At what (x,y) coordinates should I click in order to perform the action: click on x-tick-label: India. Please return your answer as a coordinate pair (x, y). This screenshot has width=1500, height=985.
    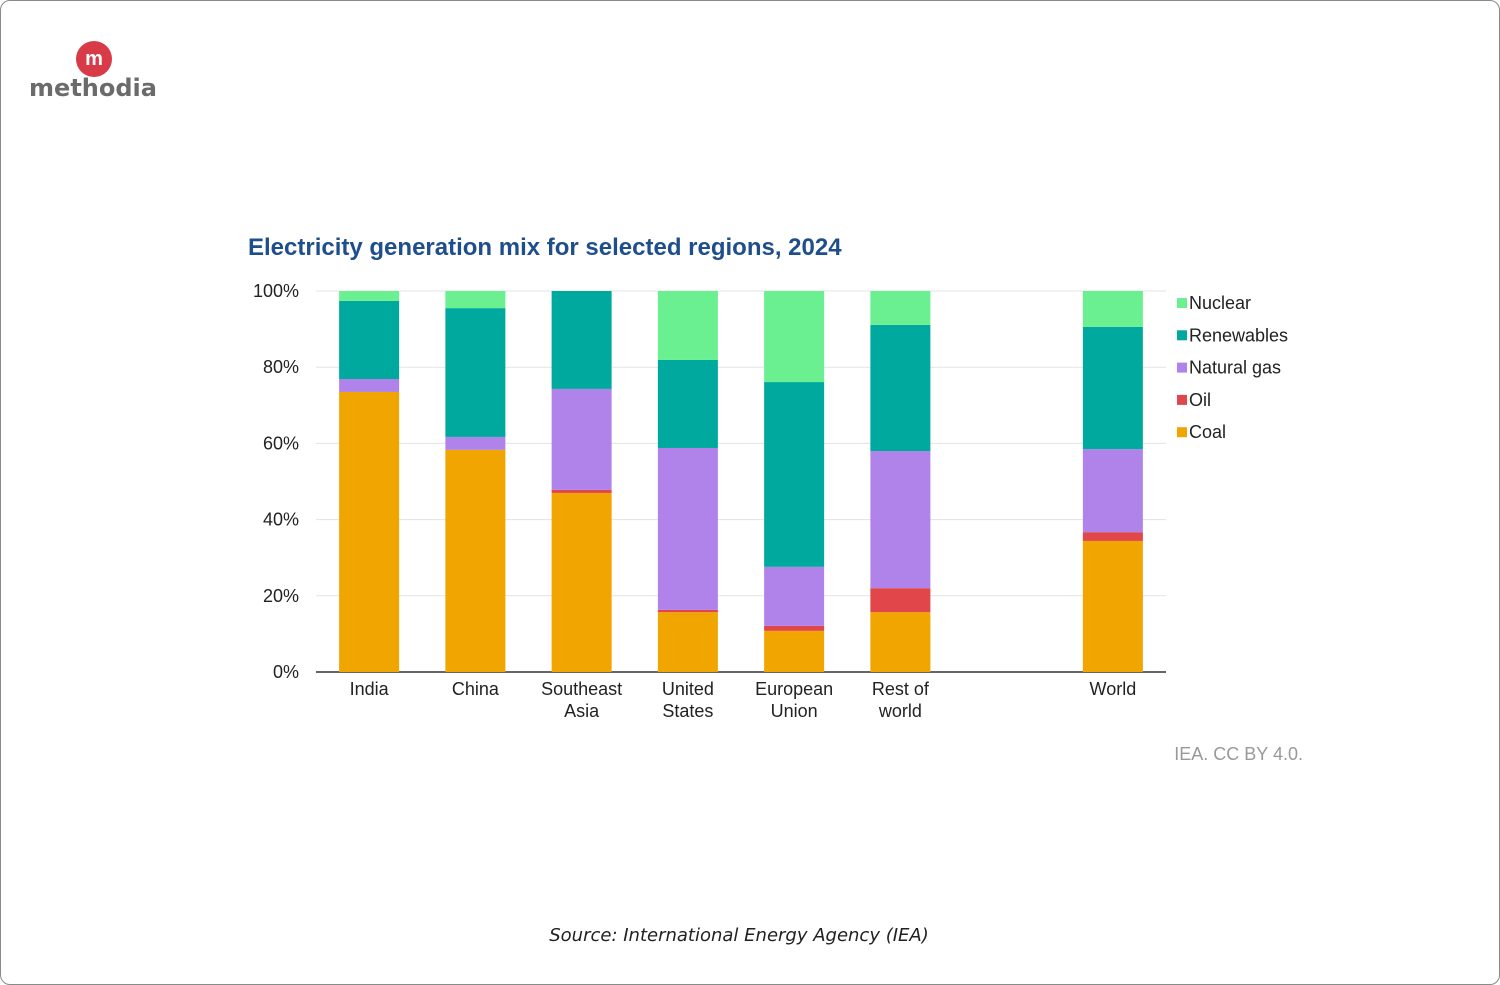
    Looking at the image, I should click on (369, 689).